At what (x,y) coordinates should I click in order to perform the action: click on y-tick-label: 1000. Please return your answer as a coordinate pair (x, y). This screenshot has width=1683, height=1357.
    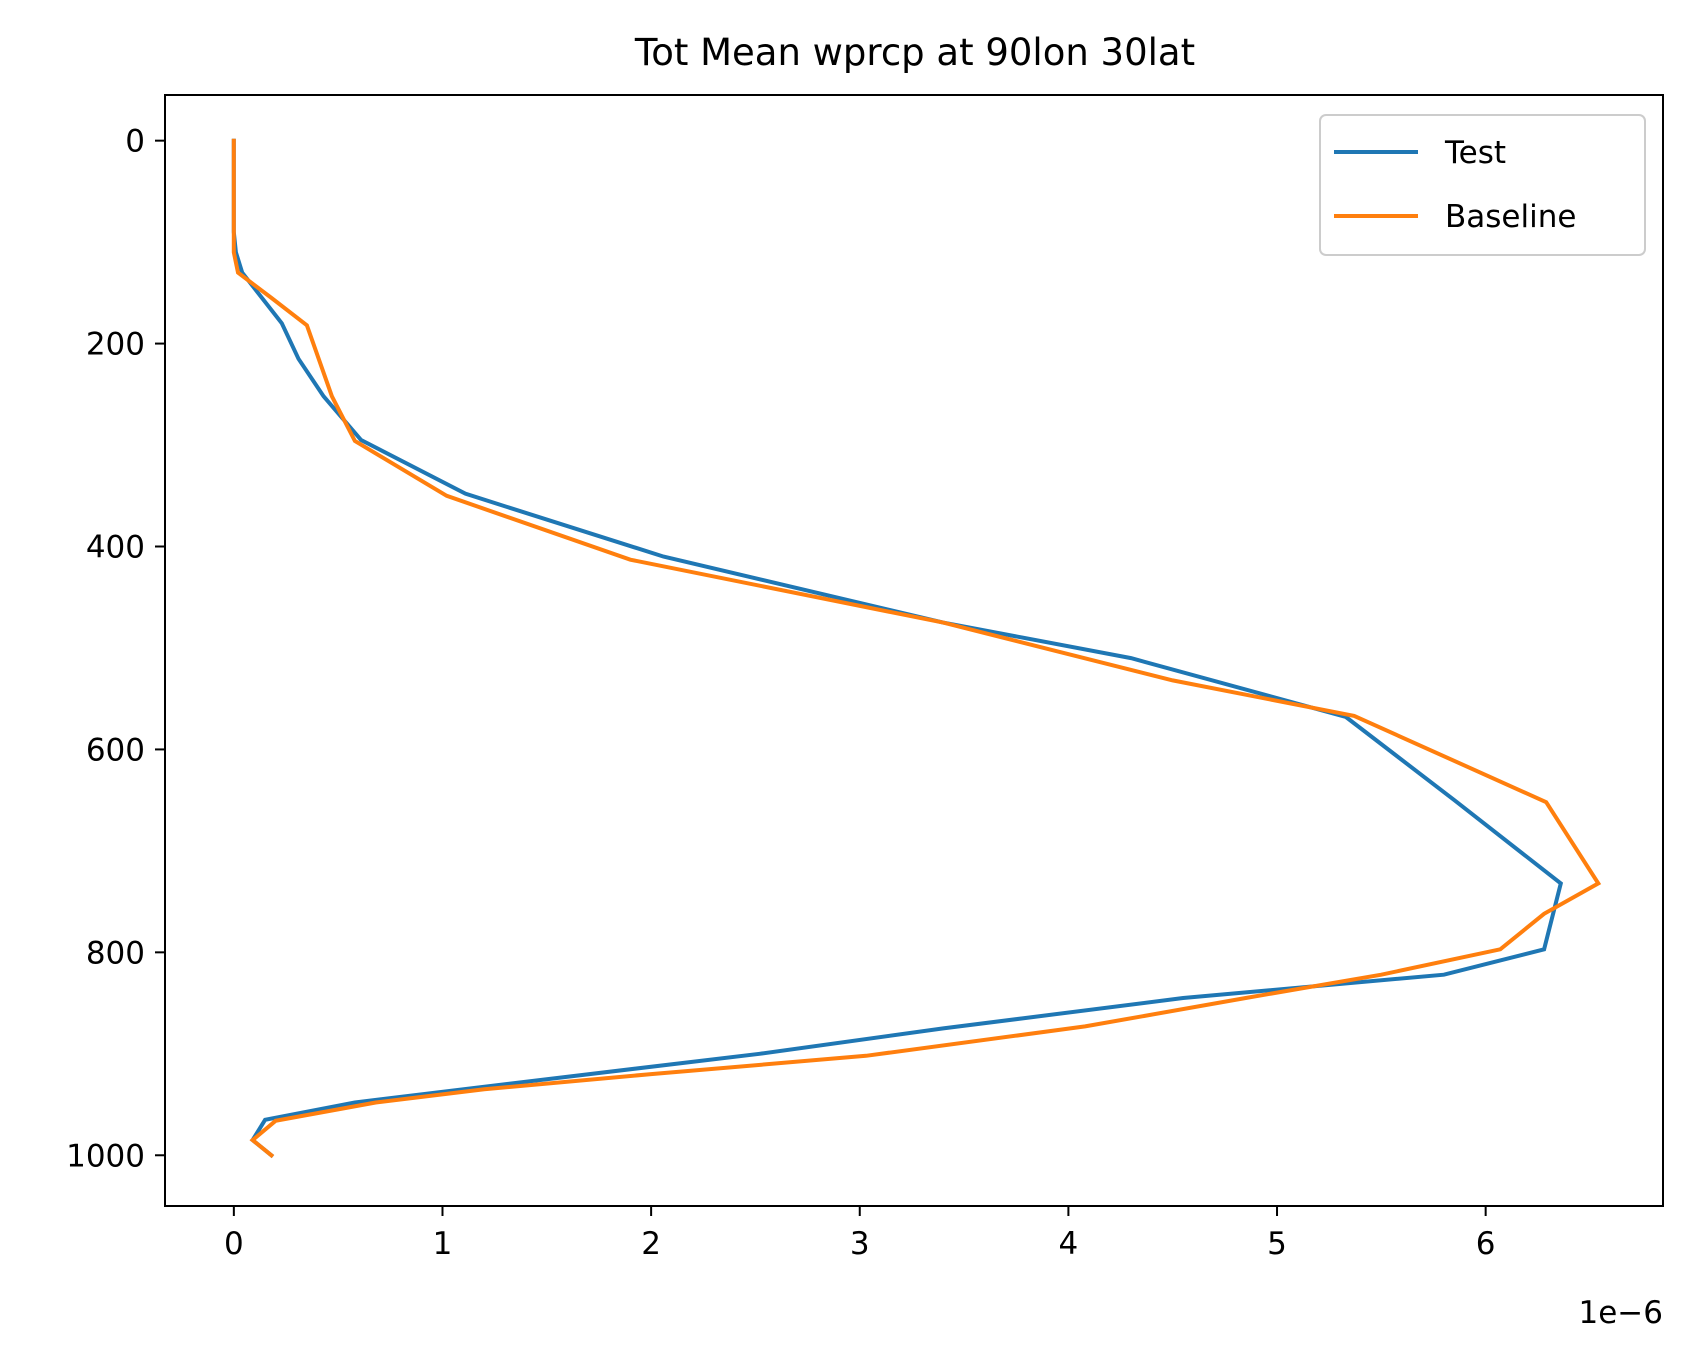
    Looking at the image, I should click on (105, 1156).